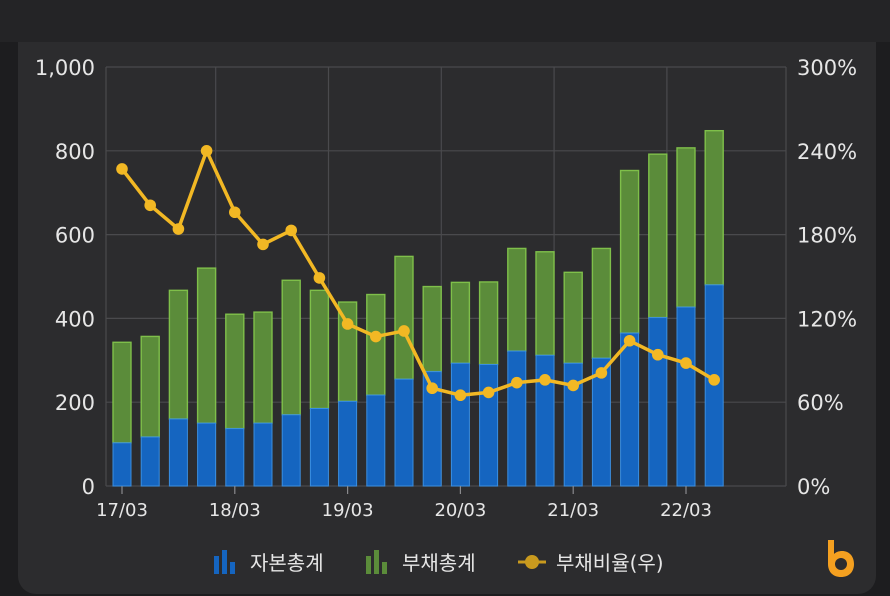 The image size is (890, 596). I want to click on y-right-tick-label: 240%, so click(827, 152).